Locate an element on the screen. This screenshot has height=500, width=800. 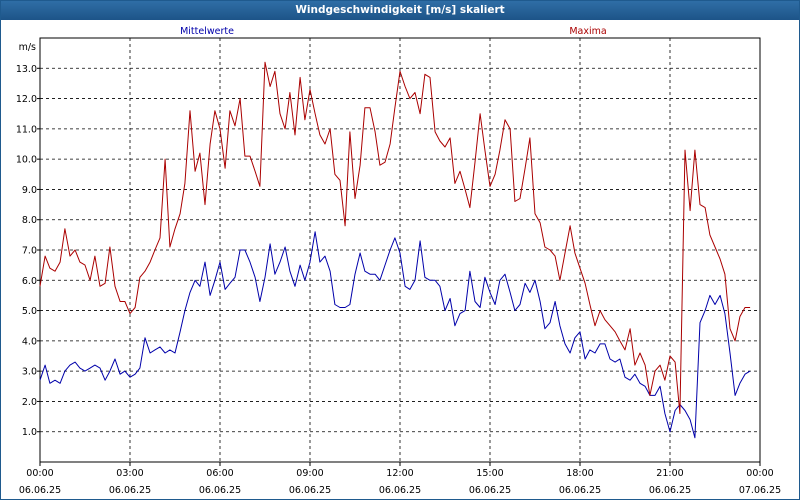
y-tick-label: 7.0 is located at coordinates (29, 251).